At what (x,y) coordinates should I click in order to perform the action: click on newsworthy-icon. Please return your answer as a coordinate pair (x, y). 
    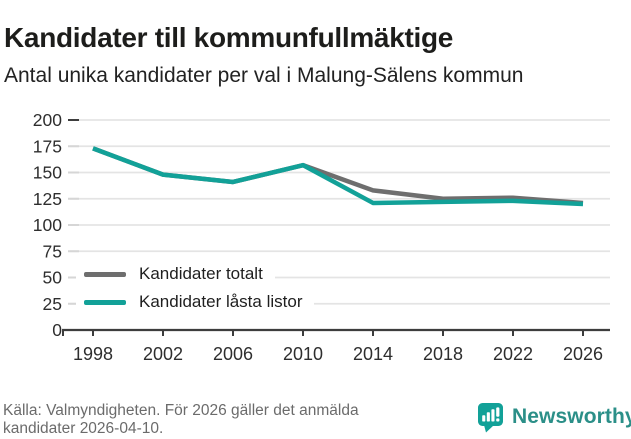
    Looking at the image, I should click on (490, 417).